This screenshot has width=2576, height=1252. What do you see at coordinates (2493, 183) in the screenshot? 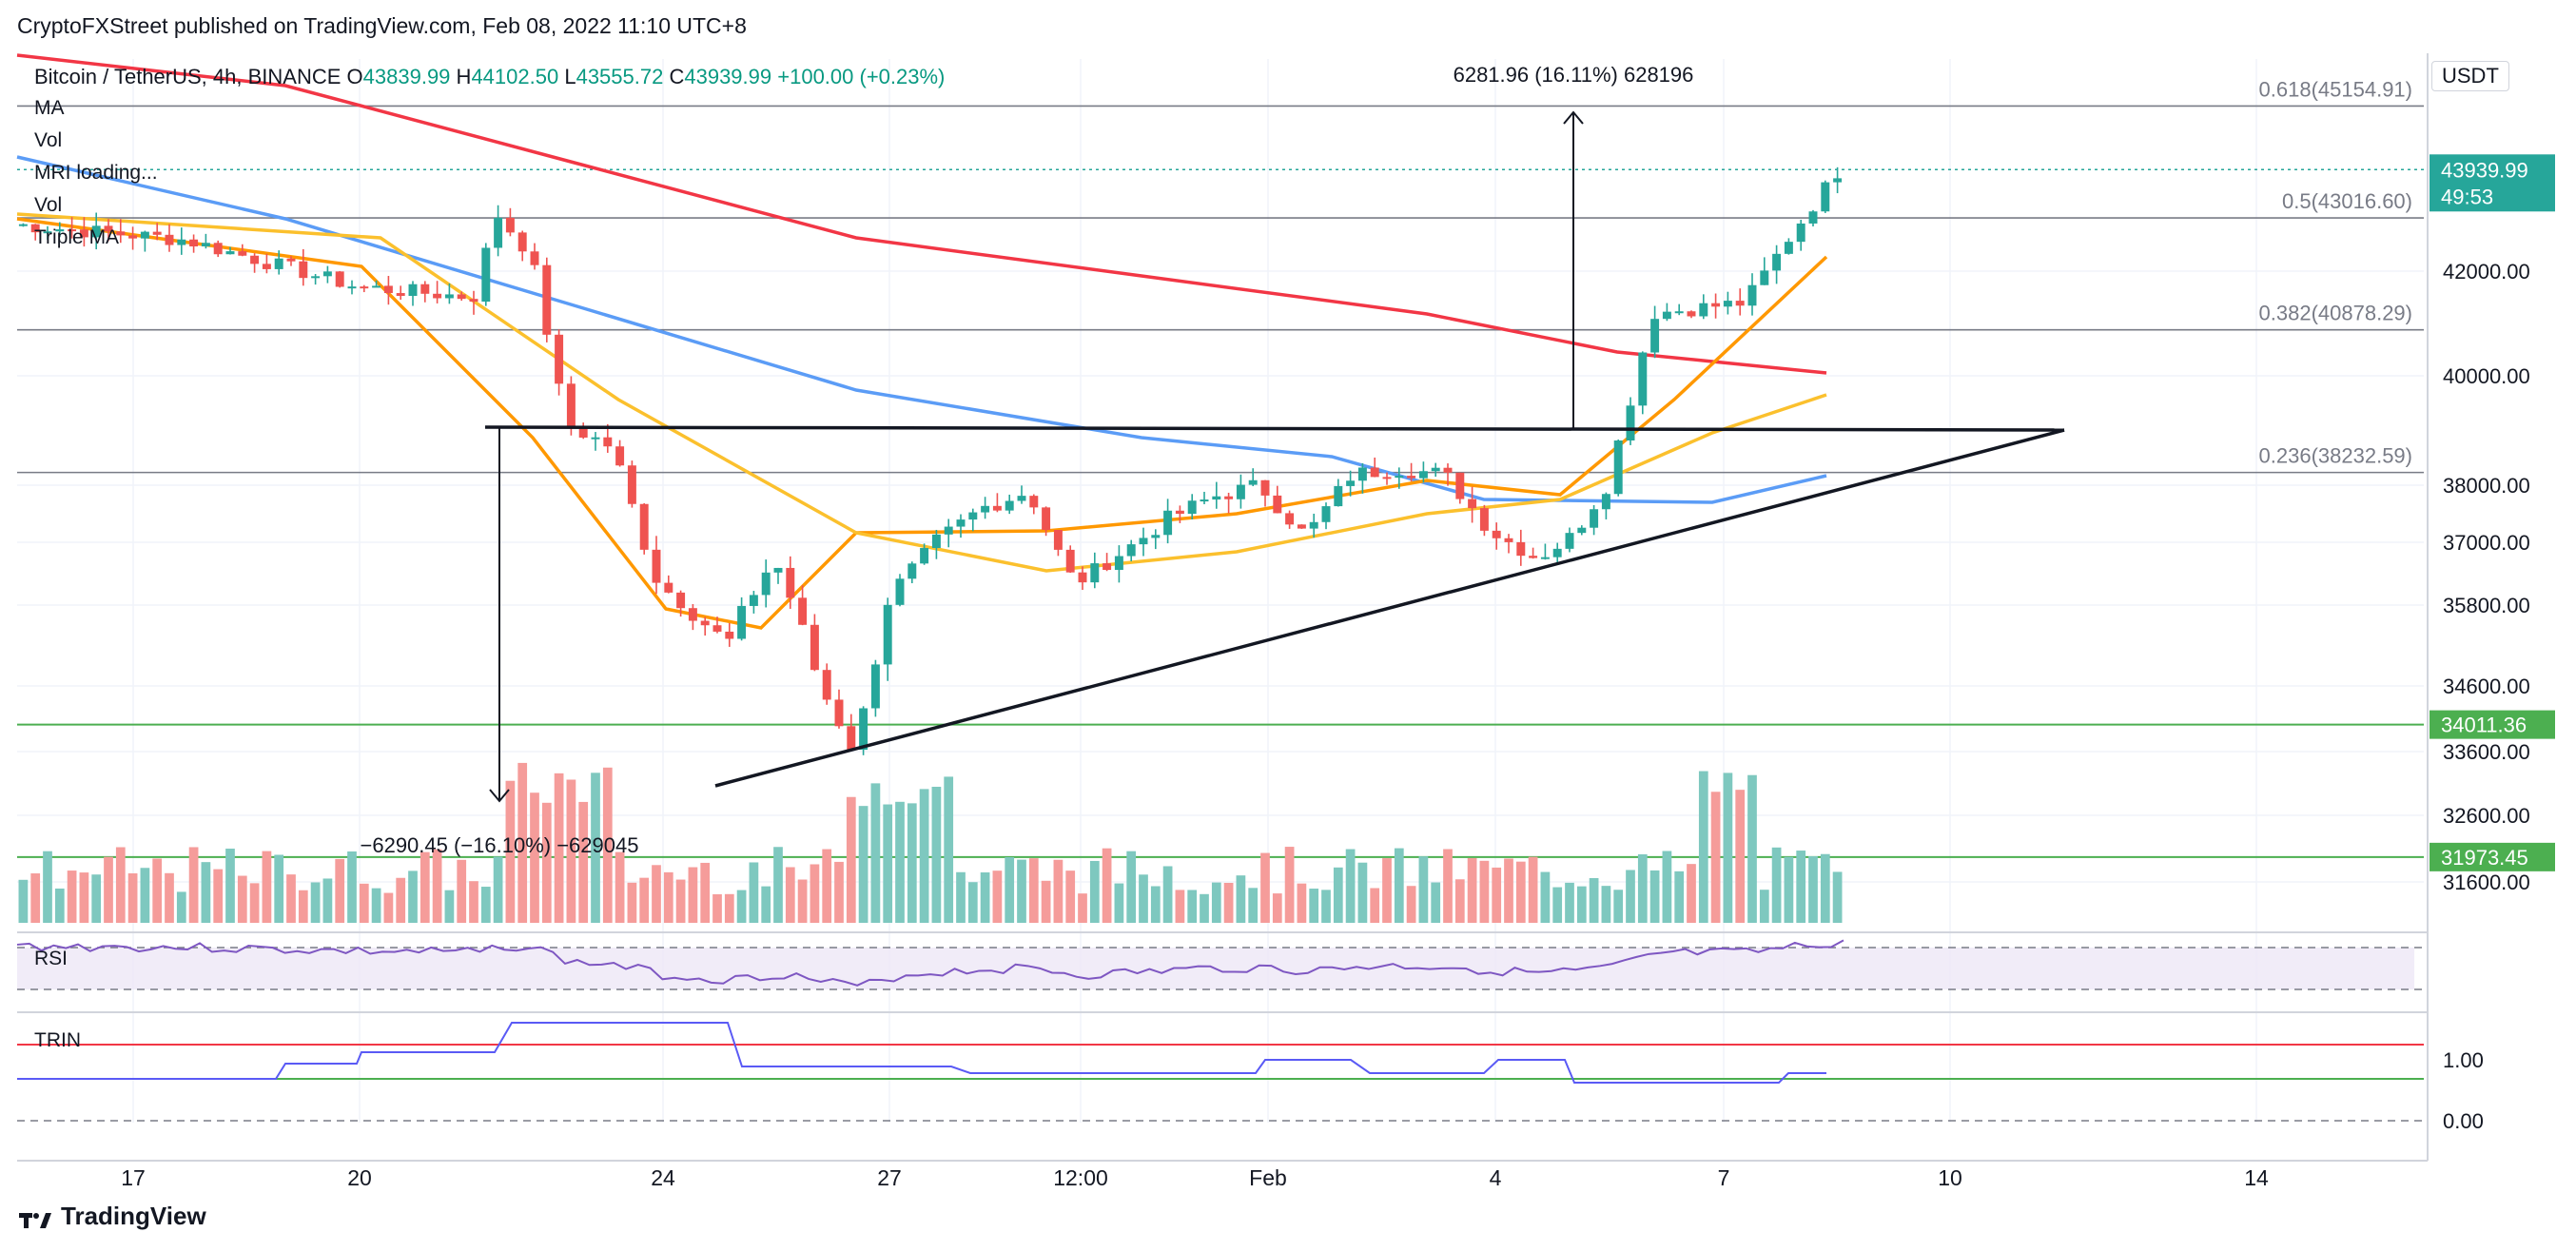
I see `last-price-badge` at bounding box center [2493, 183].